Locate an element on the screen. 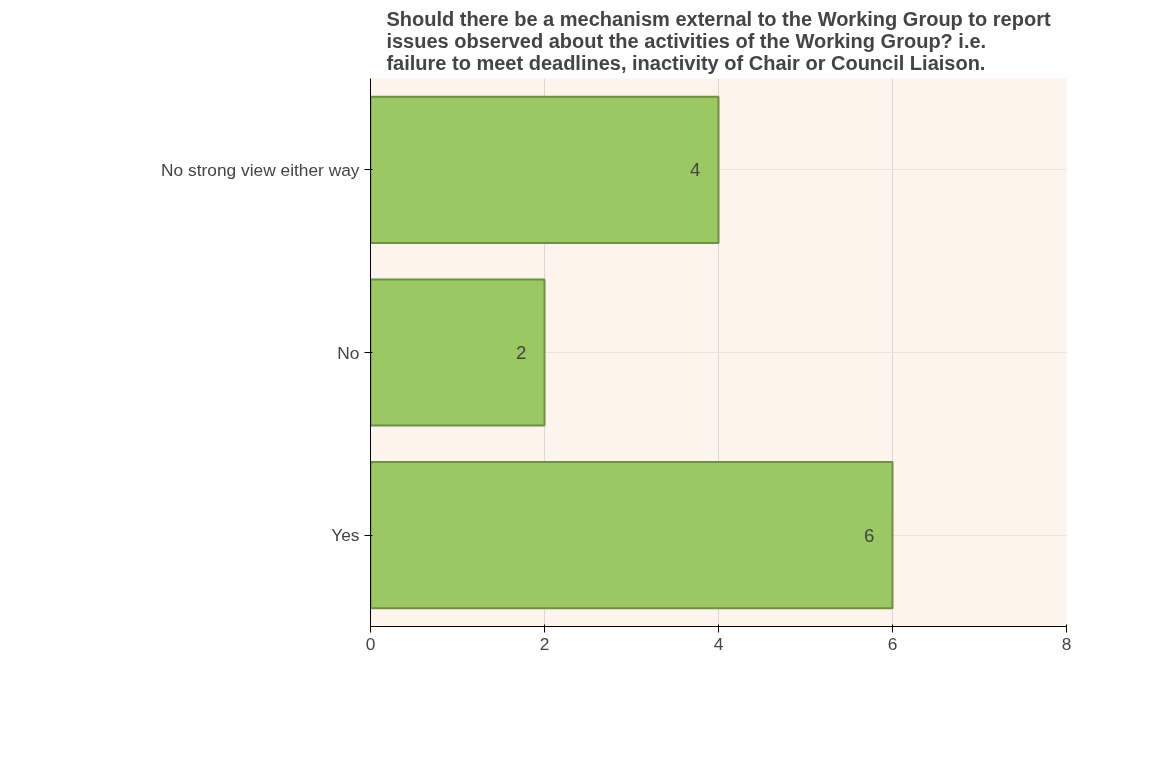 Image resolution: width=1156 pixels, height=766 pixels. y-tick-label: Yes is located at coordinates (345, 535).